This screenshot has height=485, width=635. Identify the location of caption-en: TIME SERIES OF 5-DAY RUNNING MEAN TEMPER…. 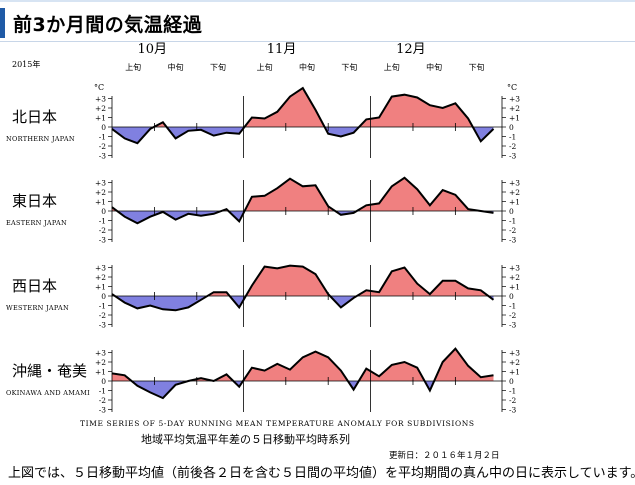
(277, 423).